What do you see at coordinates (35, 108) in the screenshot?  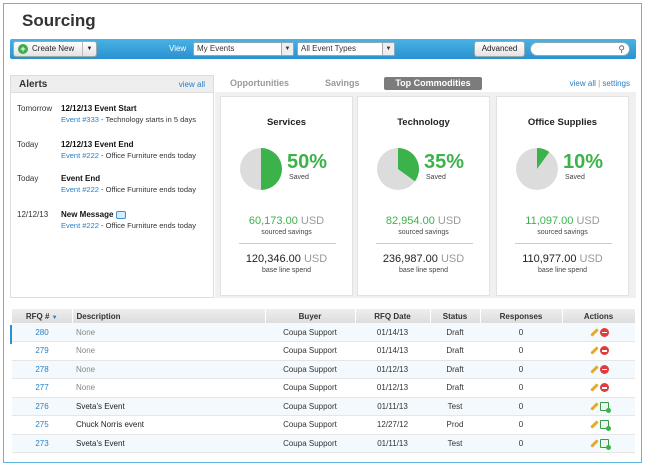 I see `alert-when: Tomorrow` at bounding box center [35, 108].